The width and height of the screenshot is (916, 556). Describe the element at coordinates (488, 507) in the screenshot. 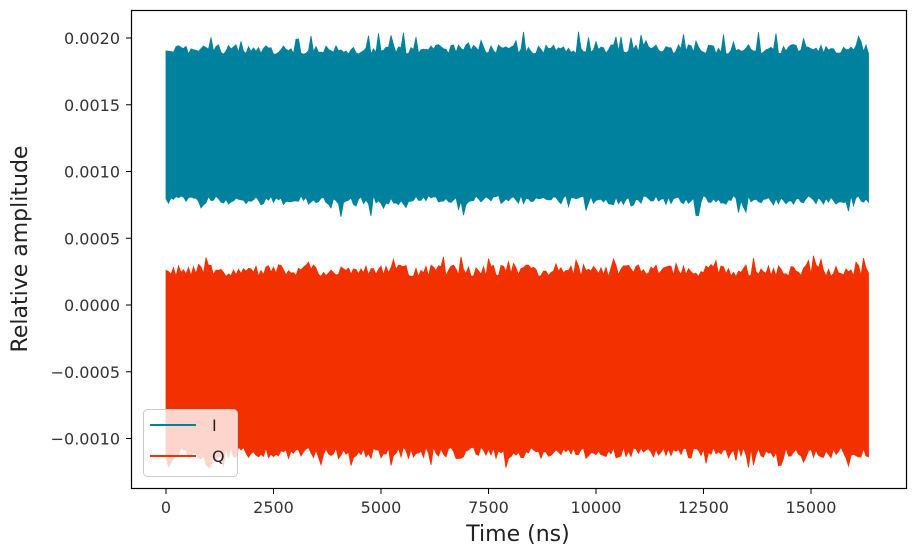

I see `x-tick-label: 7500` at that location.